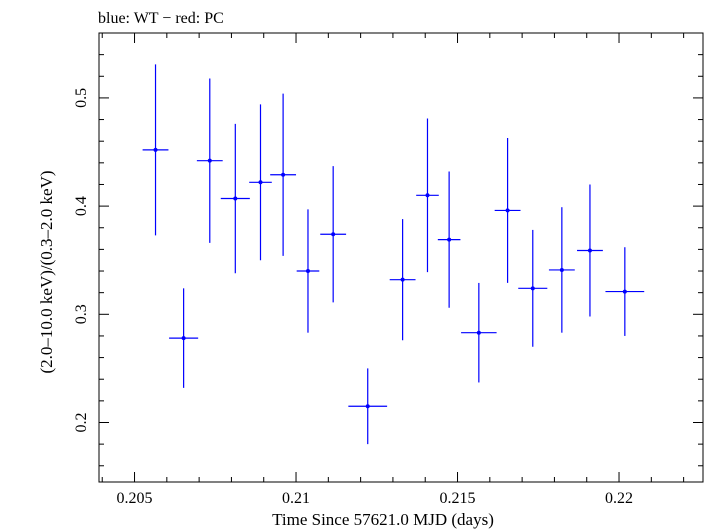  I want to click on chart-title: blue: WT − red: PC, so click(161, 18).